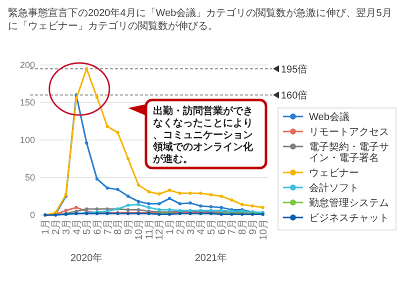 This screenshot has height=300, width=400. I want to click on y-tick-label: 200, so click(27, 65).